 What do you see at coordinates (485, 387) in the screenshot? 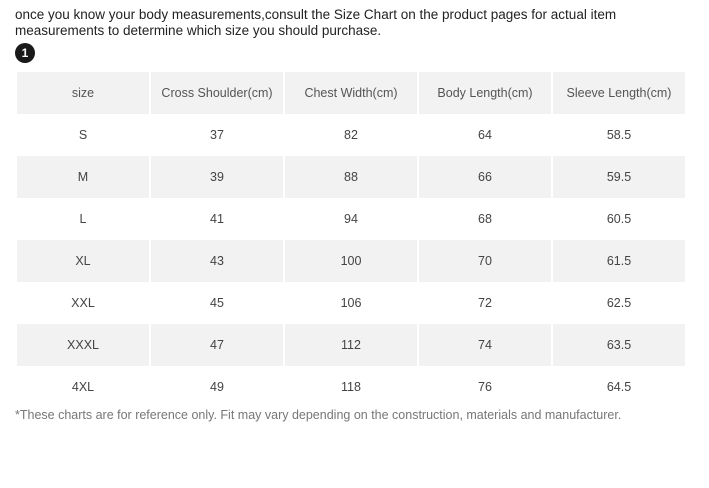
I see `cell-body-length: 76` at bounding box center [485, 387].